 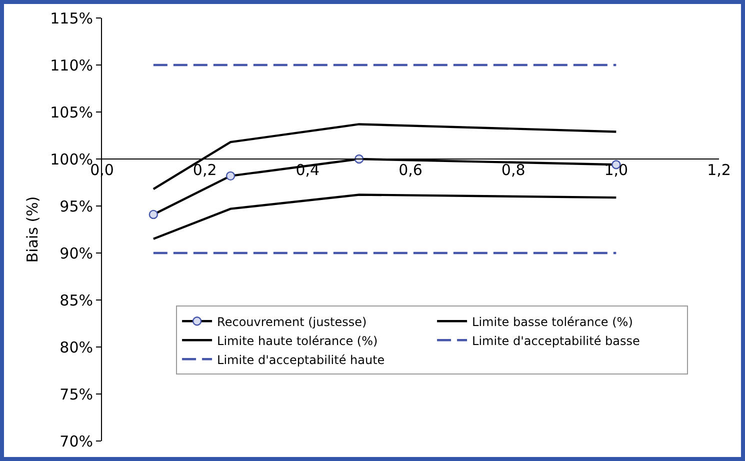 I want to click on legend-label: Limite haute tolérance (%), so click(x=297, y=341).